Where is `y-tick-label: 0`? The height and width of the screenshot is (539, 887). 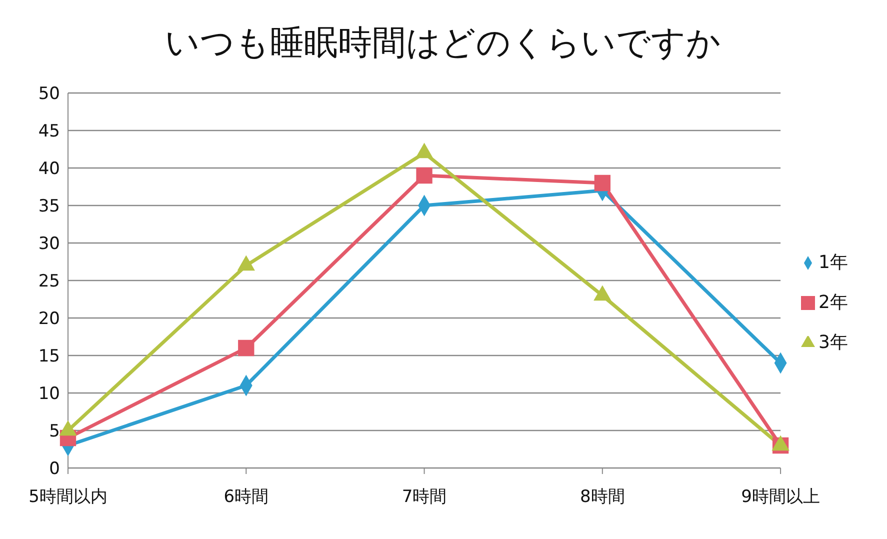
y-tick-label: 0 is located at coordinates (54, 469).